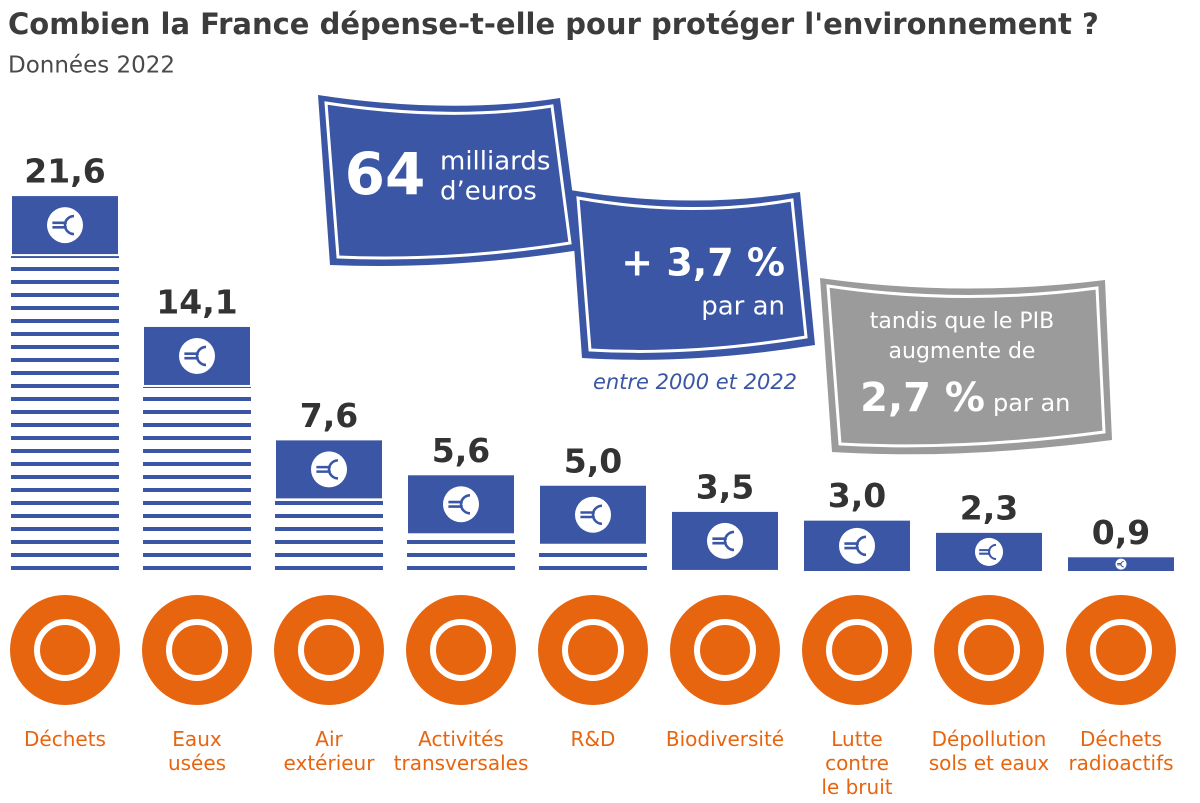 The image size is (1200, 803). Describe the element at coordinates (857, 495) in the screenshot. I see `data-label: 3,0` at that location.